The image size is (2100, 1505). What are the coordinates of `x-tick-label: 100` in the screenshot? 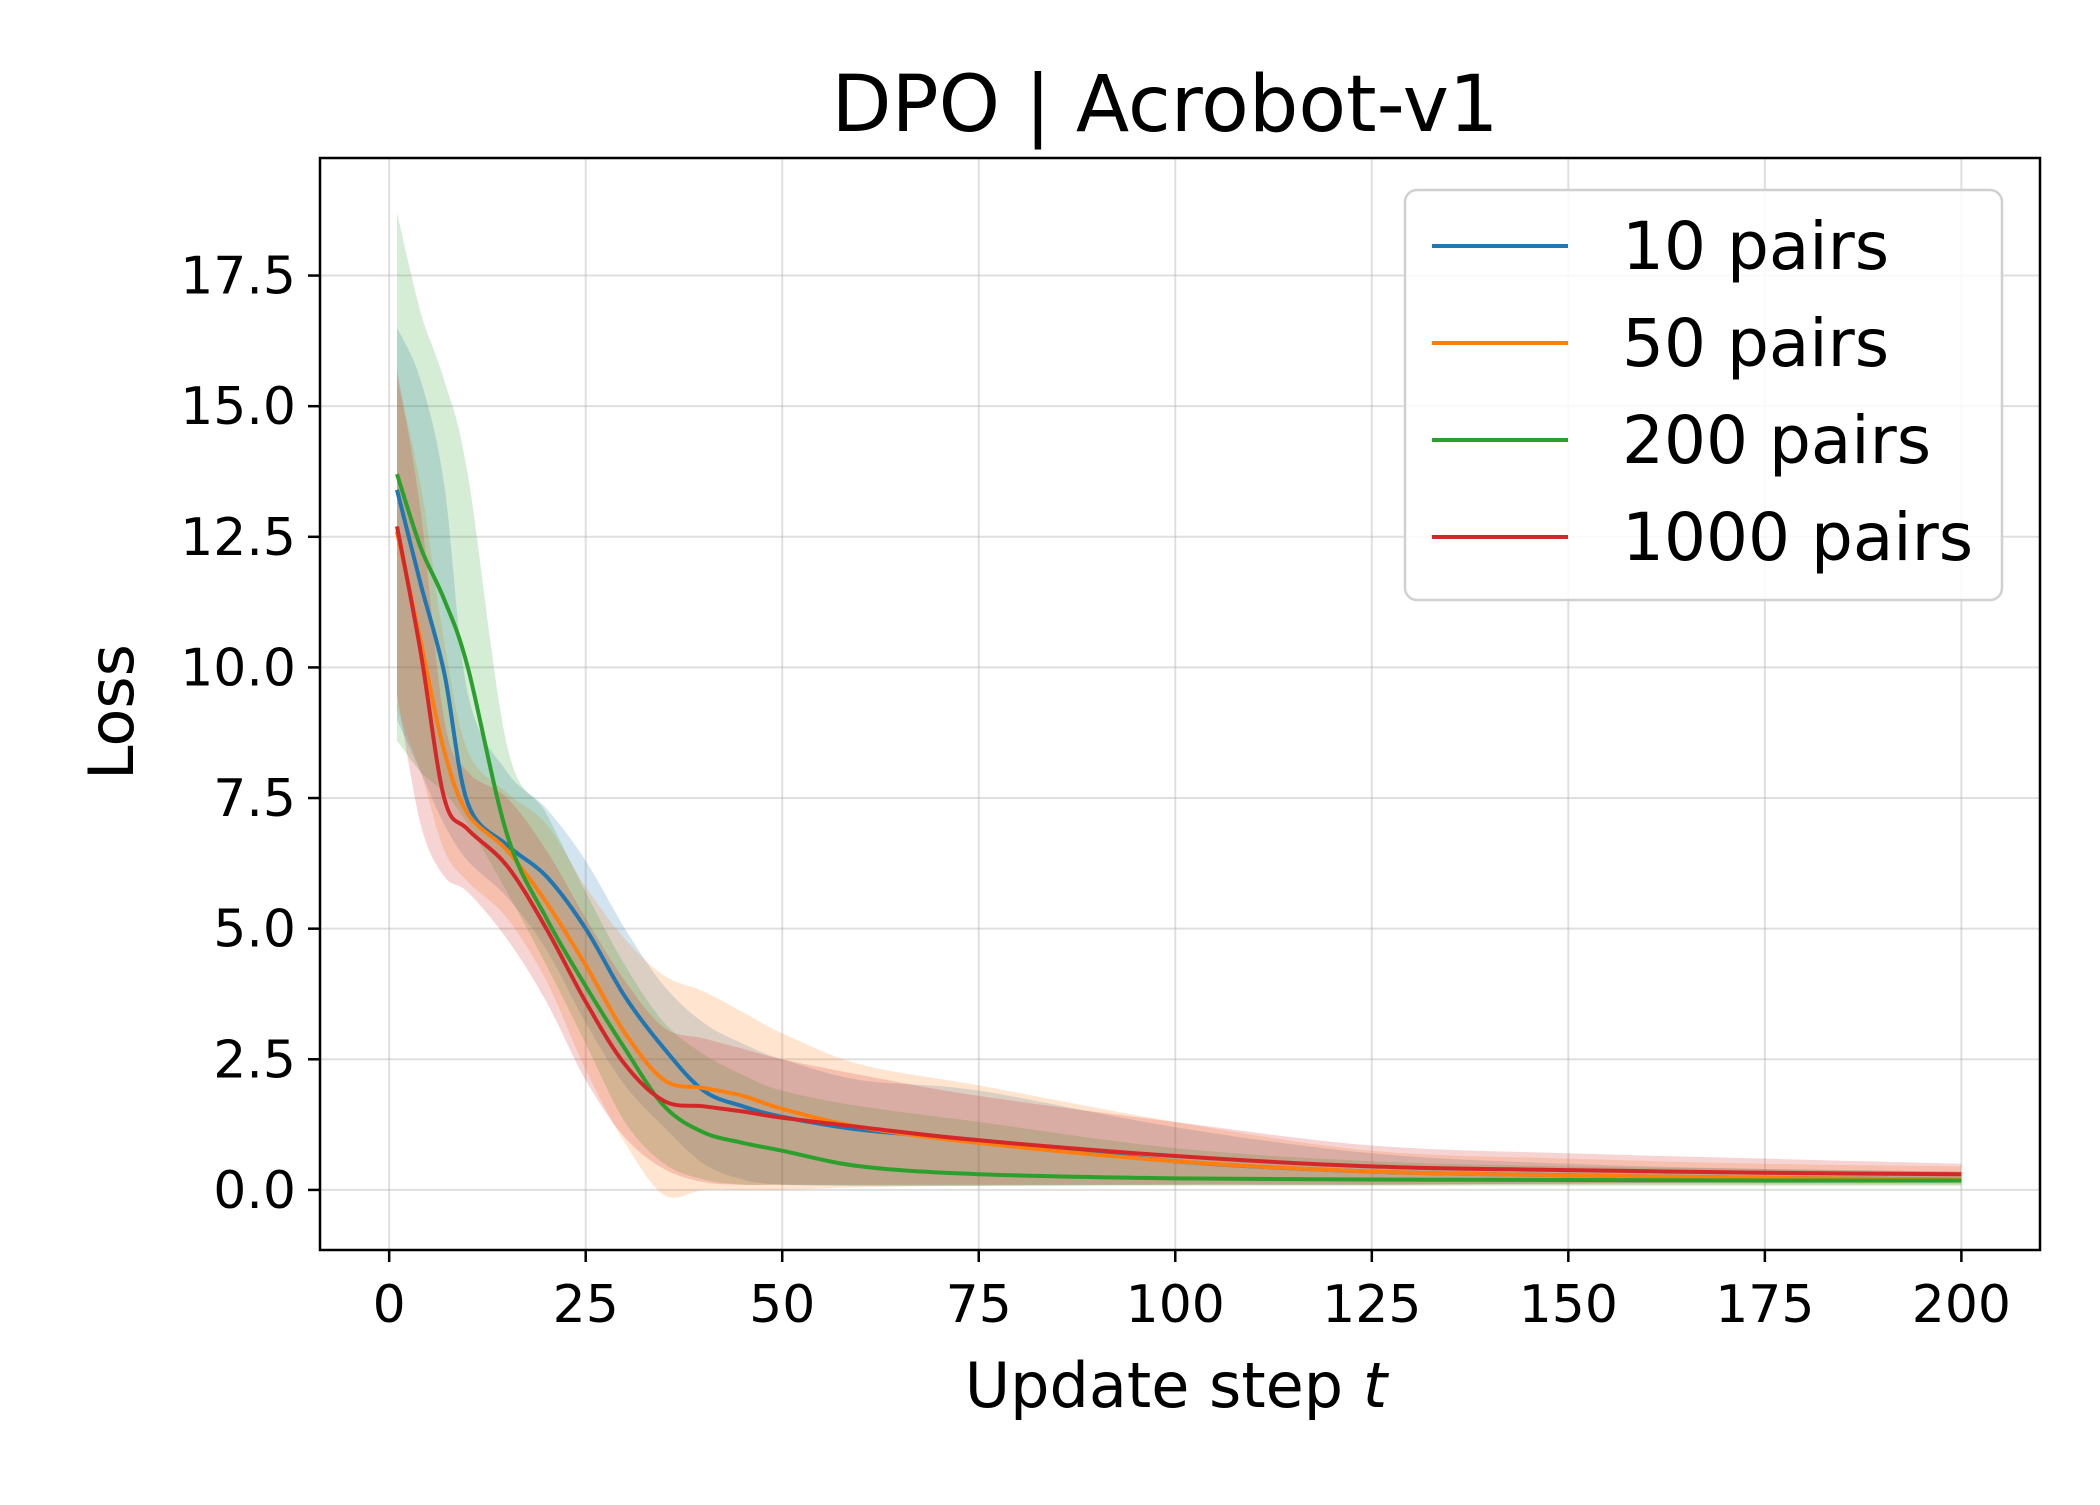 It's located at (1175, 1305).